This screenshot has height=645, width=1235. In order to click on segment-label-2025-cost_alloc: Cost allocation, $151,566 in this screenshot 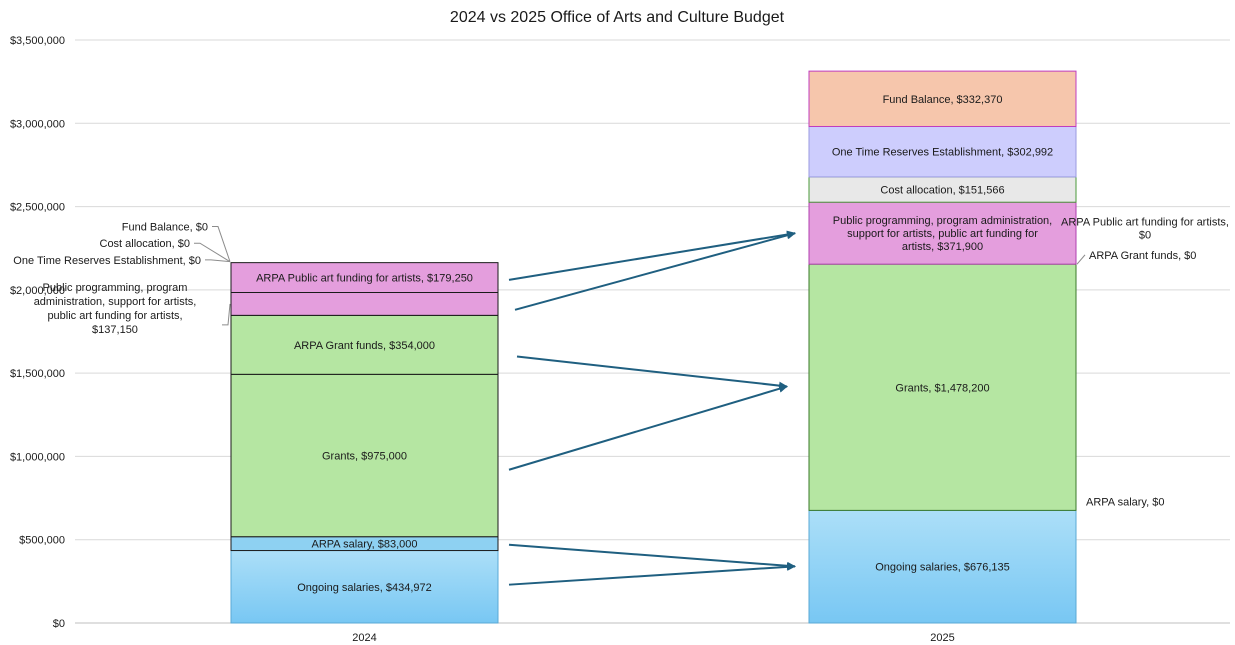, I will do `click(942, 191)`.